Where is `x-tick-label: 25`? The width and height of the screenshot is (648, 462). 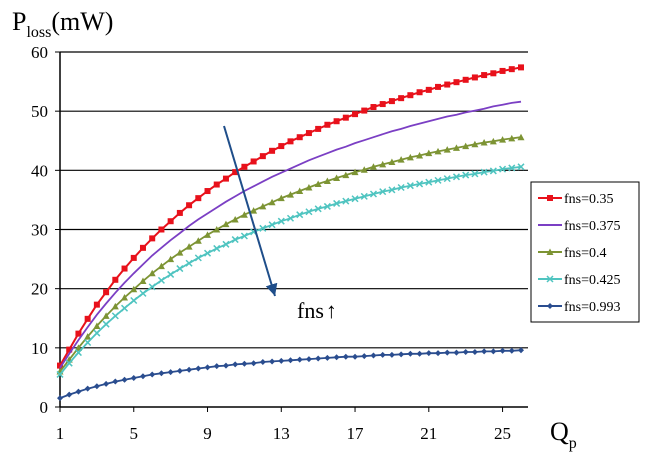 x-tick-label: 25 is located at coordinates (502, 433).